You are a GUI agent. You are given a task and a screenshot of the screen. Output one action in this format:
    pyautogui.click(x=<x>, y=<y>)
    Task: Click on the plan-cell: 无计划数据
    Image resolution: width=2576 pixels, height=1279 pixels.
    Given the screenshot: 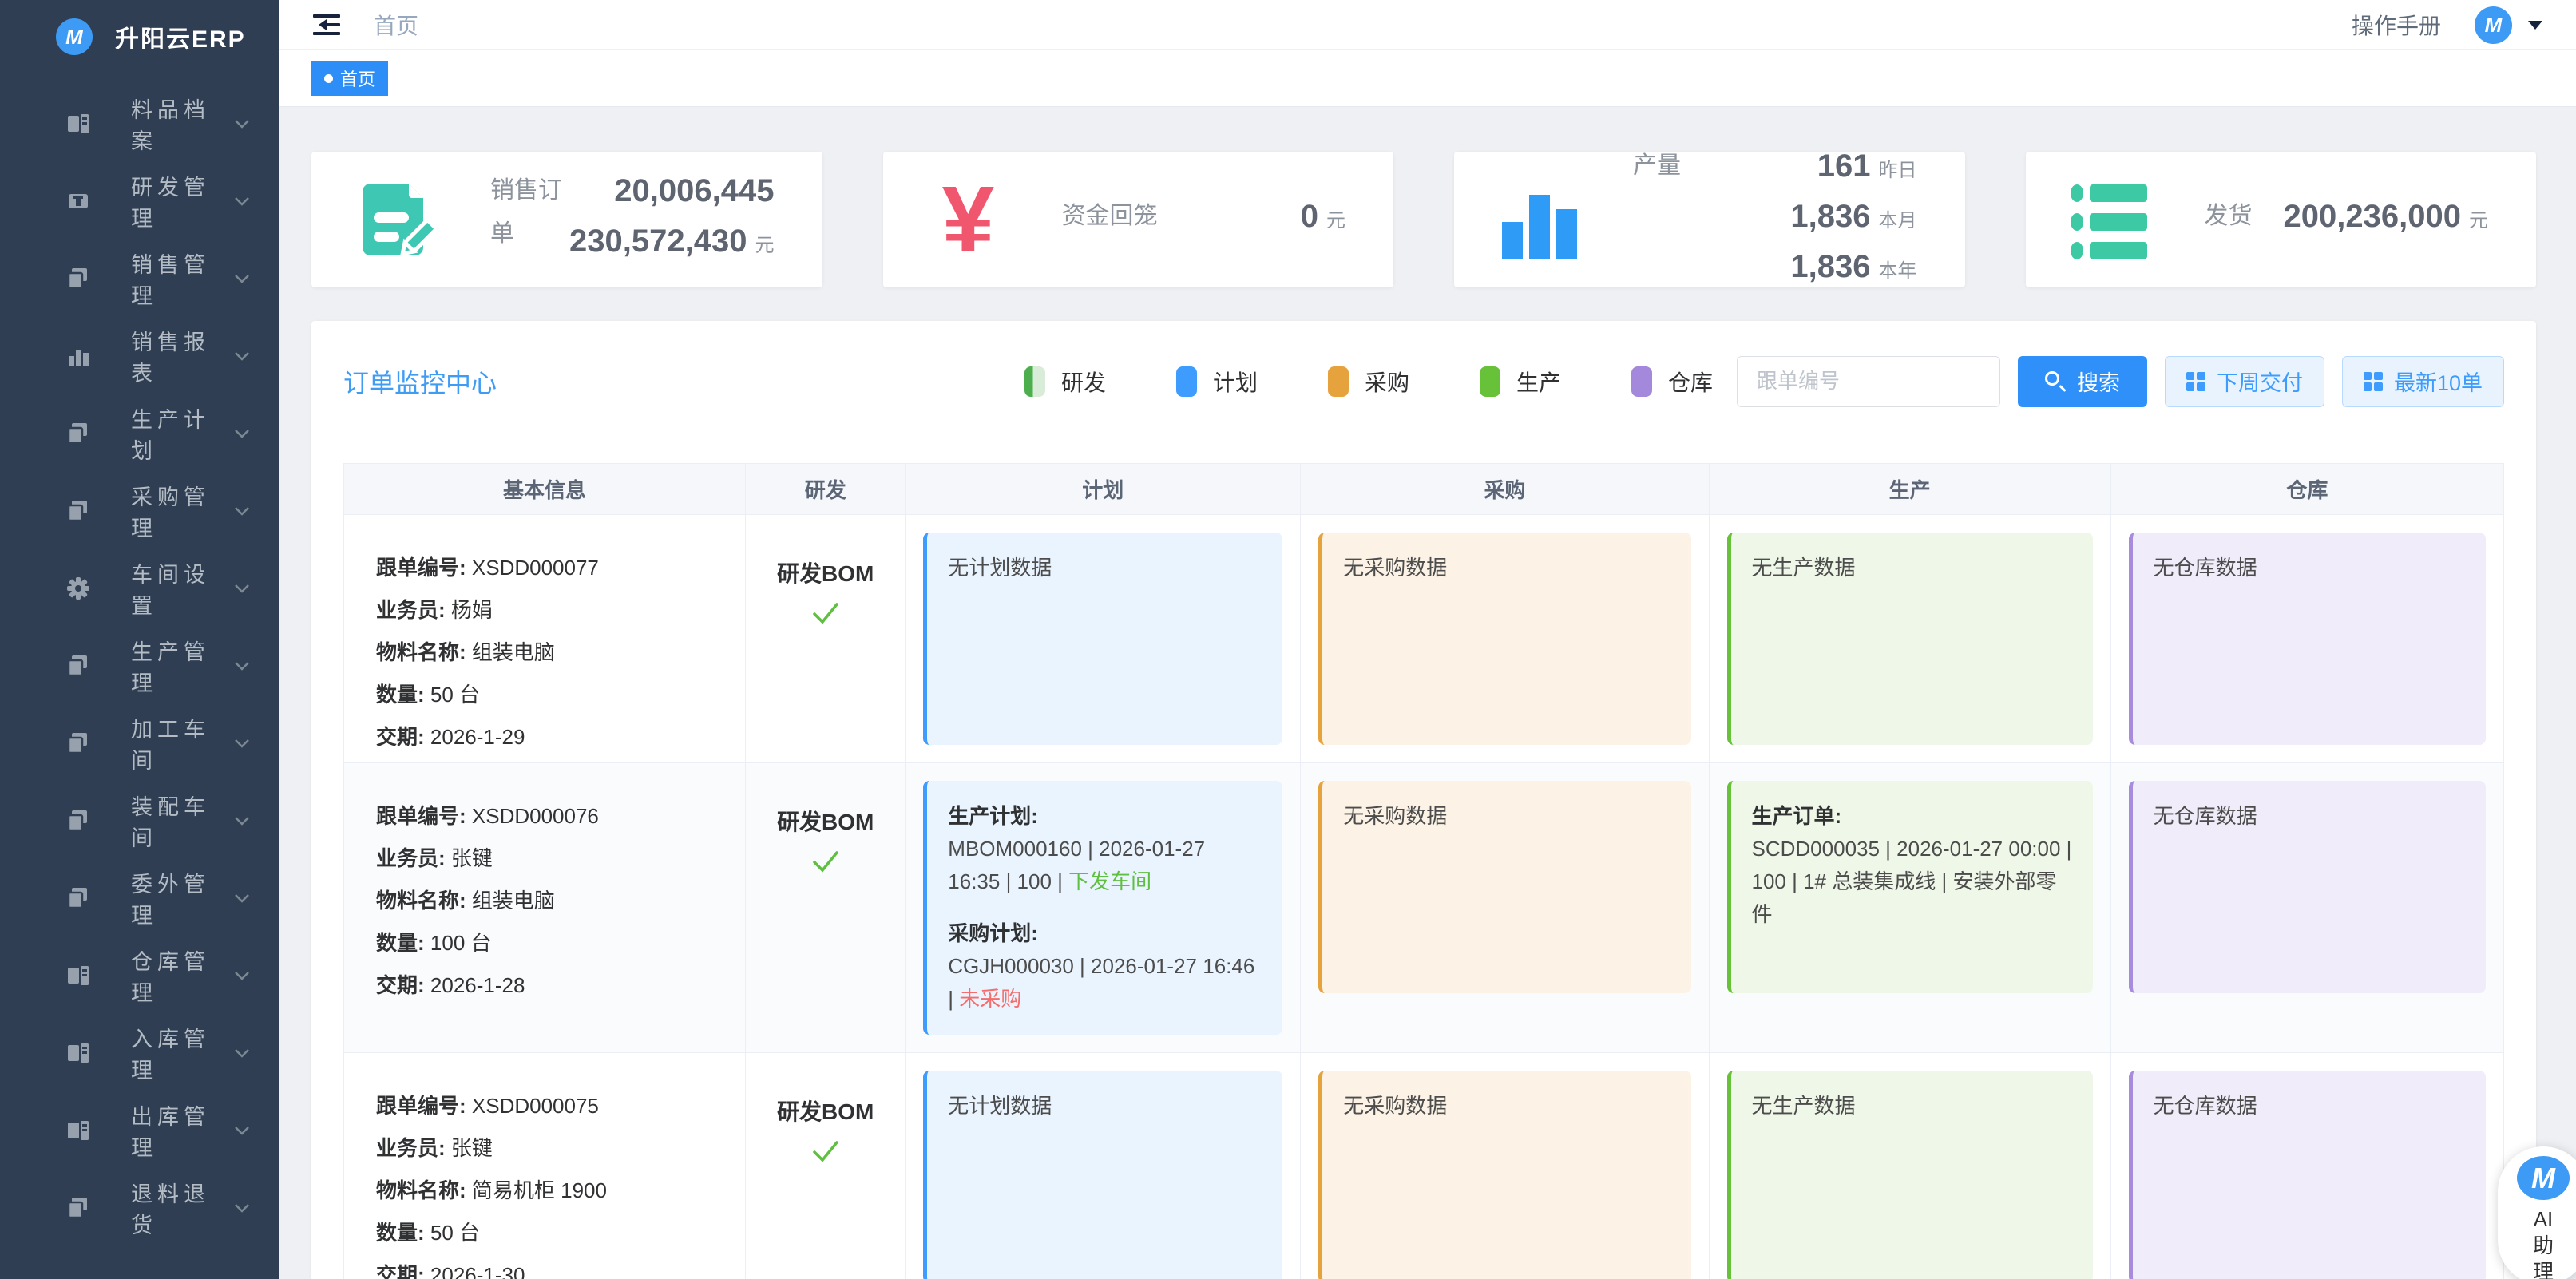 What is the action you would take?
    pyautogui.click(x=1103, y=638)
    